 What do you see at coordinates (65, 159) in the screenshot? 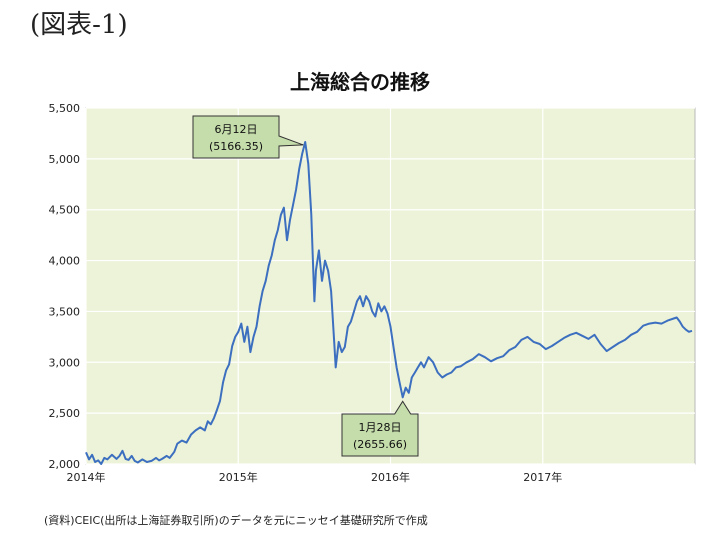
I see `y-tick-label: 5,000` at bounding box center [65, 159].